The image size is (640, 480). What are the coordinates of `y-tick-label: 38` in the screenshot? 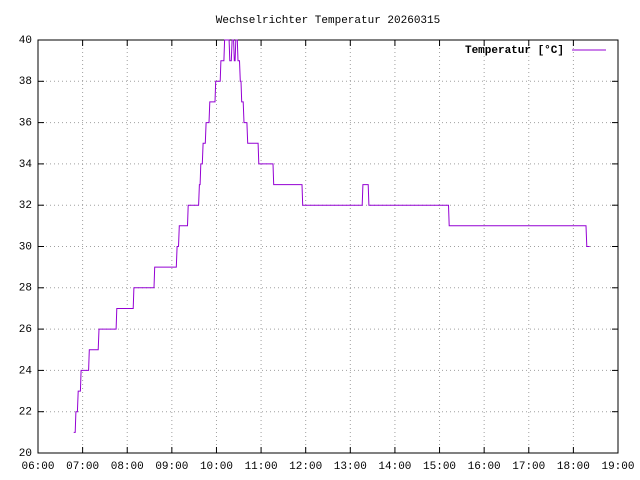 It's located at (25, 82).